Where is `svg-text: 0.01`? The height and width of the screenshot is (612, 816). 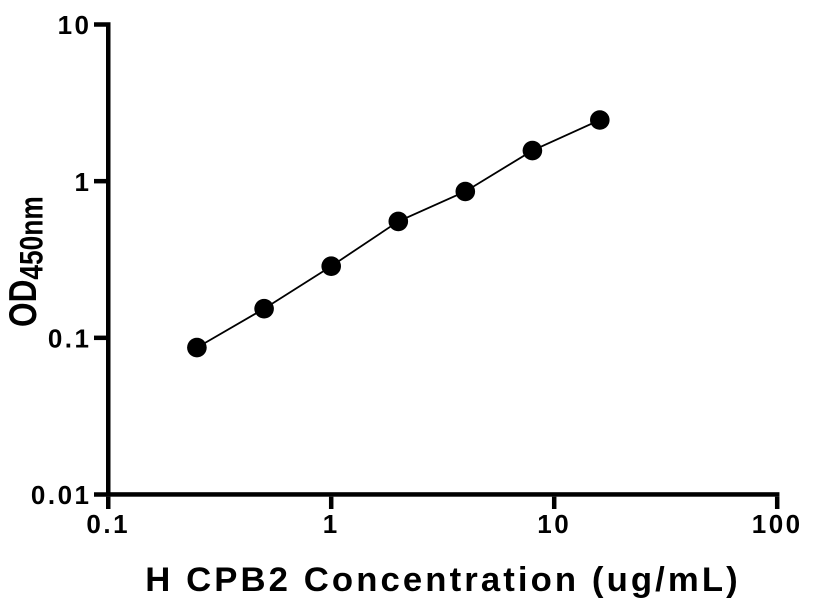 svg-text: 0.01 is located at coordinates (61, 495).